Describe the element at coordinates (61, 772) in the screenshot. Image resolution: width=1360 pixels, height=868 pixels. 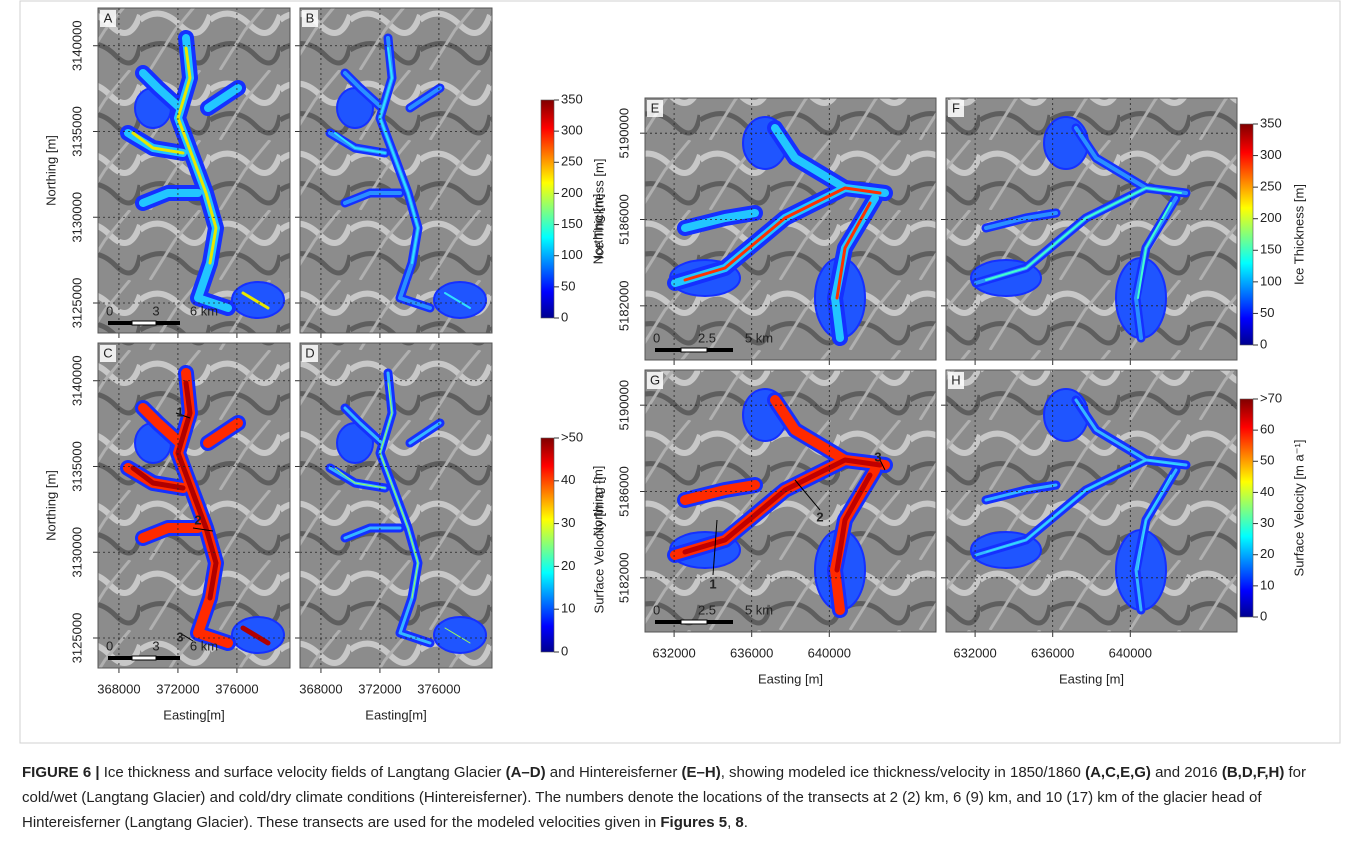
I see `caption-bold: FIGURE 6 |` at that location.